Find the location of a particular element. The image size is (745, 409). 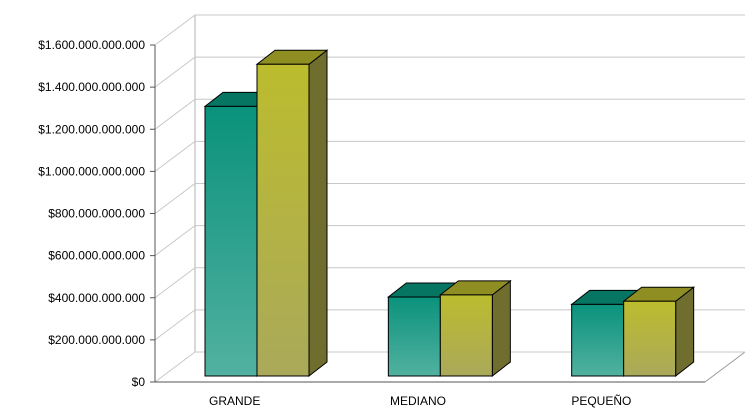

category-label: PEQUEÑO is located at coordinates (601, 401).